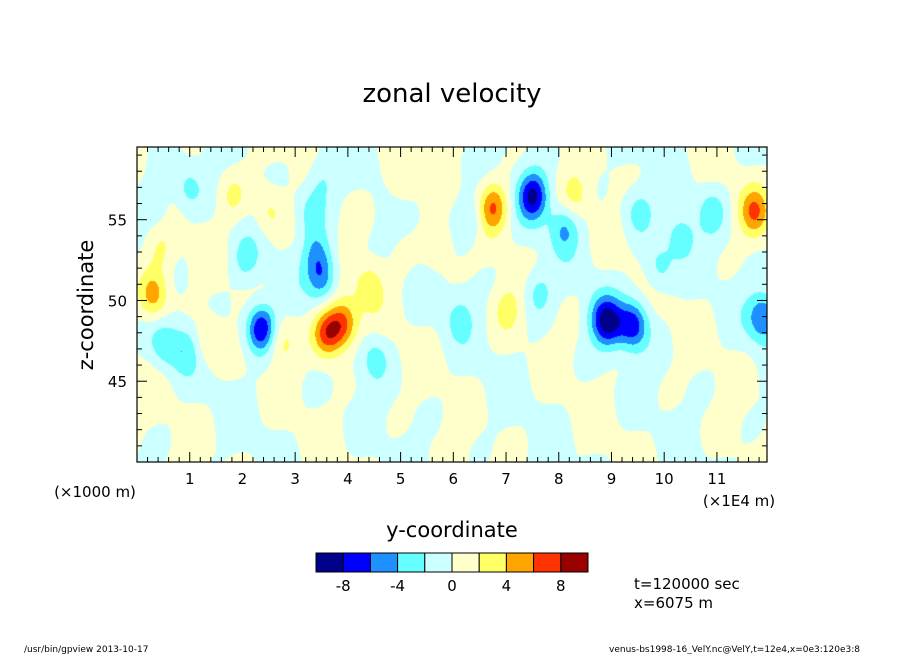 The width and height of the screenshot is (904, 658). What do you see at coordinates (117, 382) in the screenshot?
I see `y-tick-label: 45` at bounding box center [117, 382].